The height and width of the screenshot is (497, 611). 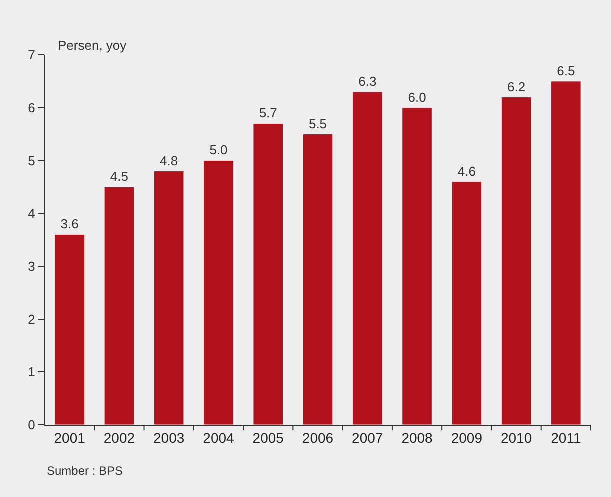 What do you see at coordinates (467, 438) in the screenshot?
I see `x-tick-label: 2009` at bounding box center [467, 438].